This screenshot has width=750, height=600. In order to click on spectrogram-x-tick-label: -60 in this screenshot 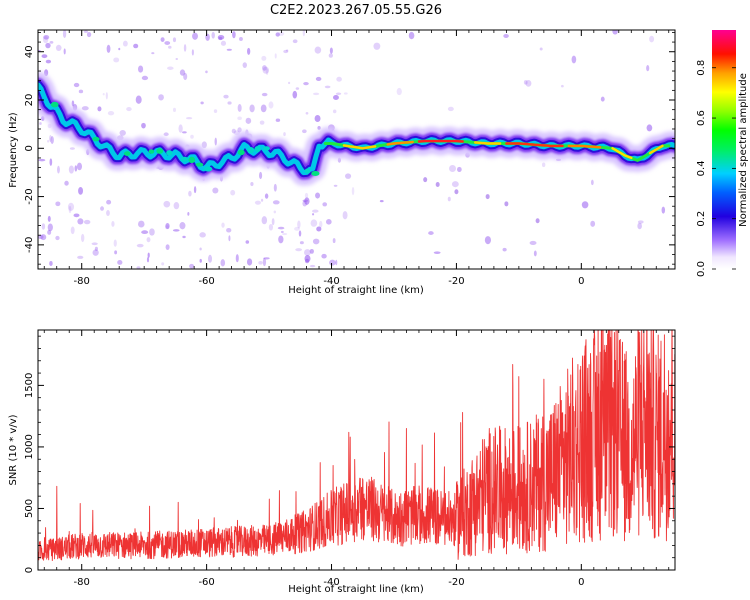, I will do `click(206, 281)`.